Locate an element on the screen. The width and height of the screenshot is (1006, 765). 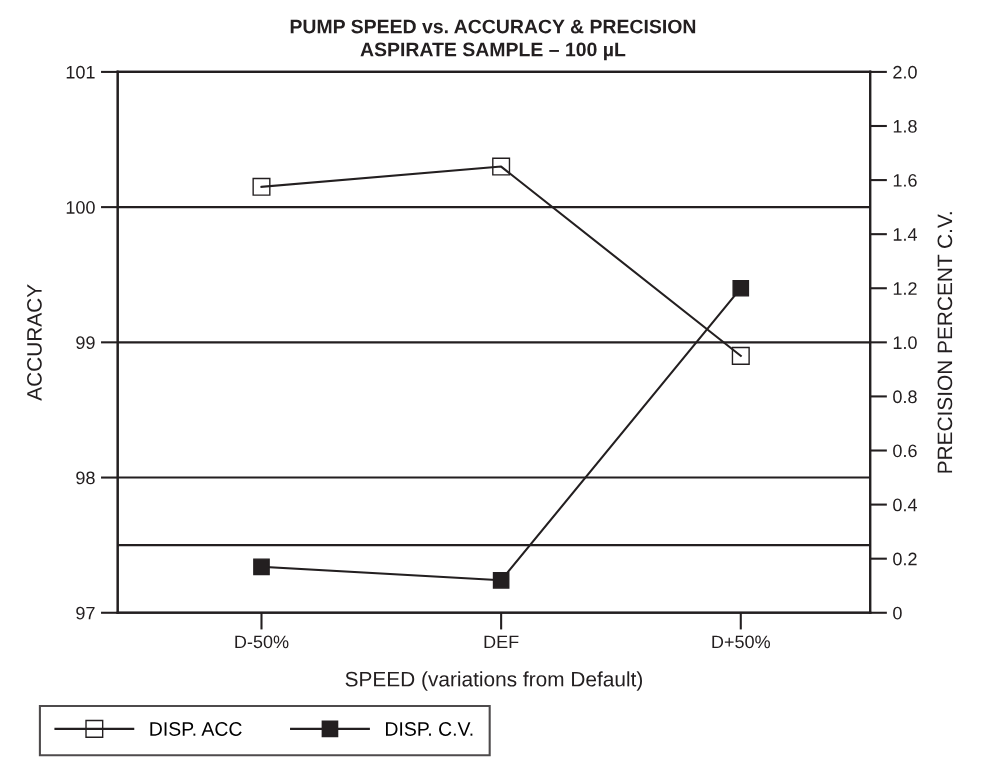
y-axis-title: ACCURACY is located at coordinates (34, 342).